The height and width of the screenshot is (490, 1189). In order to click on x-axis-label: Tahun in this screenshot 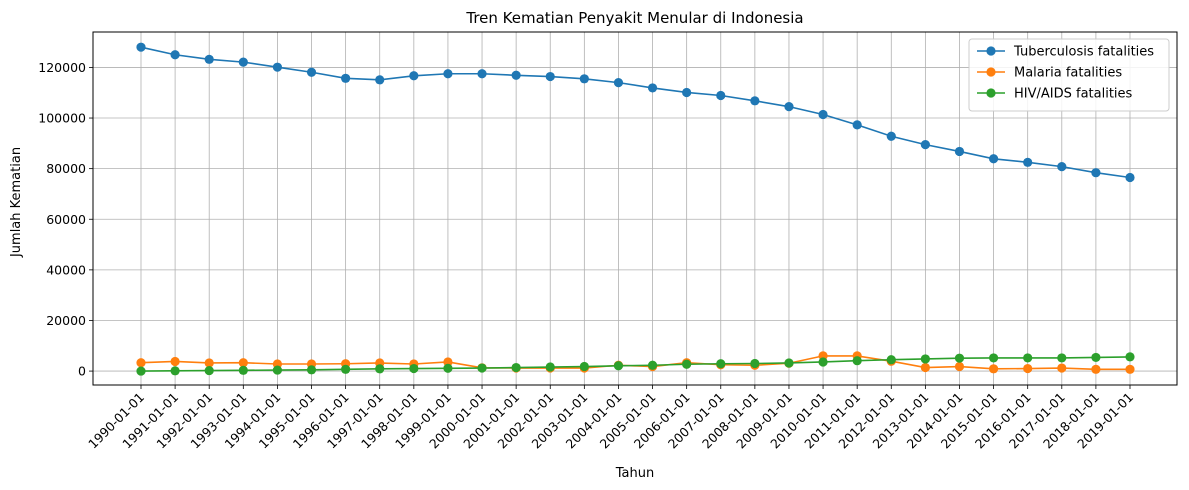, I will do `click(634, 473)`.